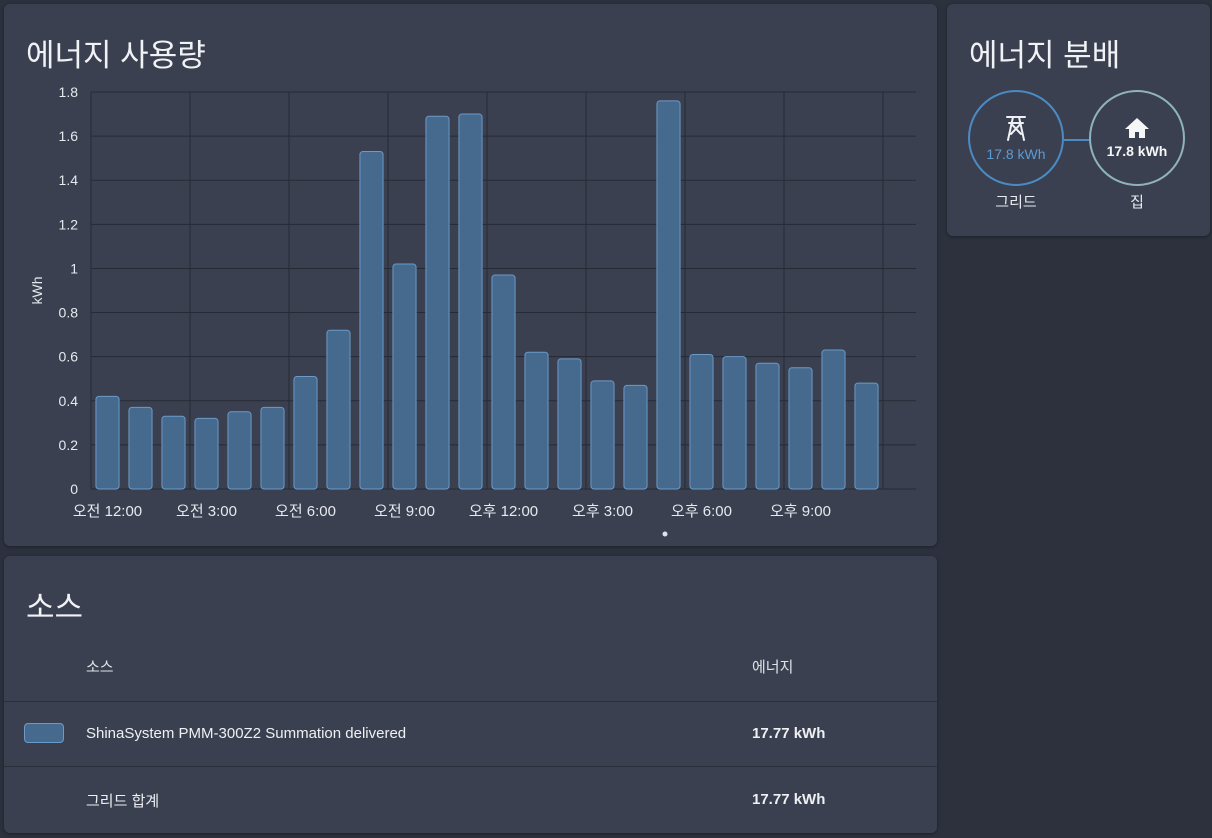 This screenshot has height=838, width=1212. I want to click on y-tick-label: 1.2, so click(69, 224).